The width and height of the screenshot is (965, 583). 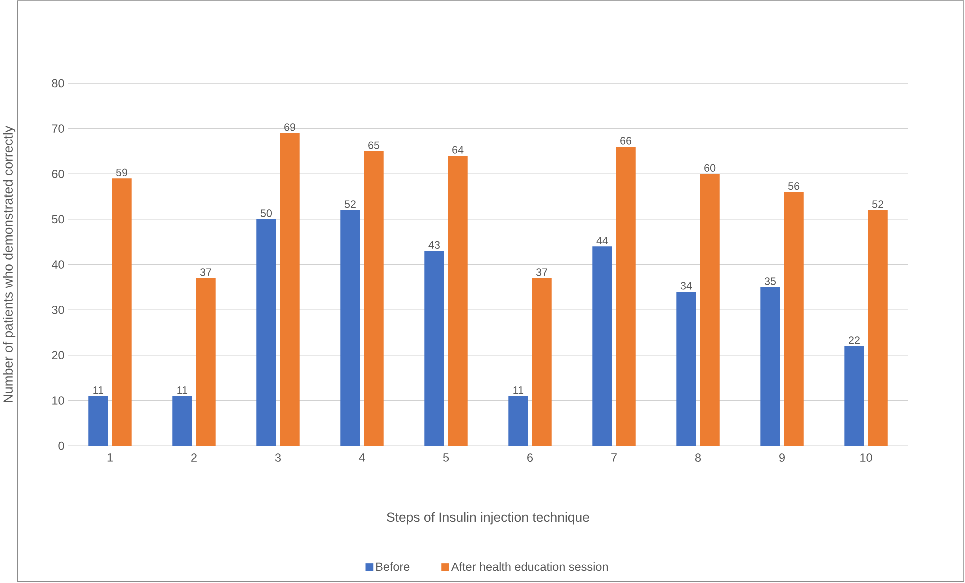 I want to click on y-tick-label: 60, so click(x=58, y=174).